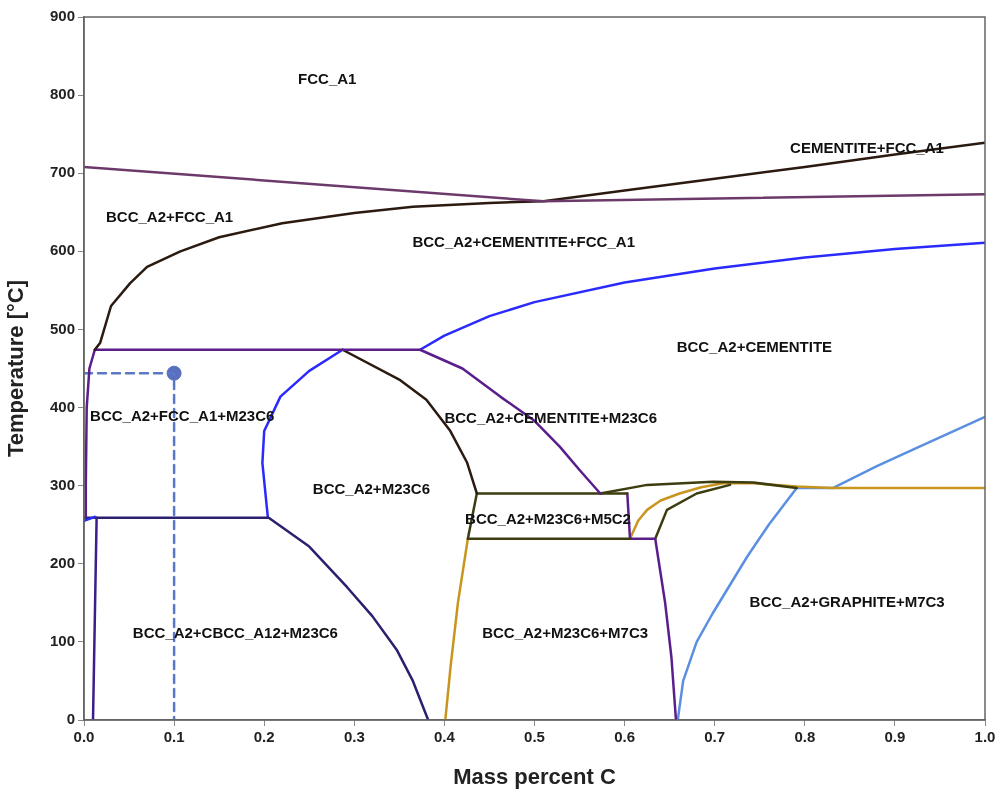 The image size is (1003, 795). Describe the element at coordinates (174, 737) in the screenshot. I see `x-tick-label: 0.1` at that location.